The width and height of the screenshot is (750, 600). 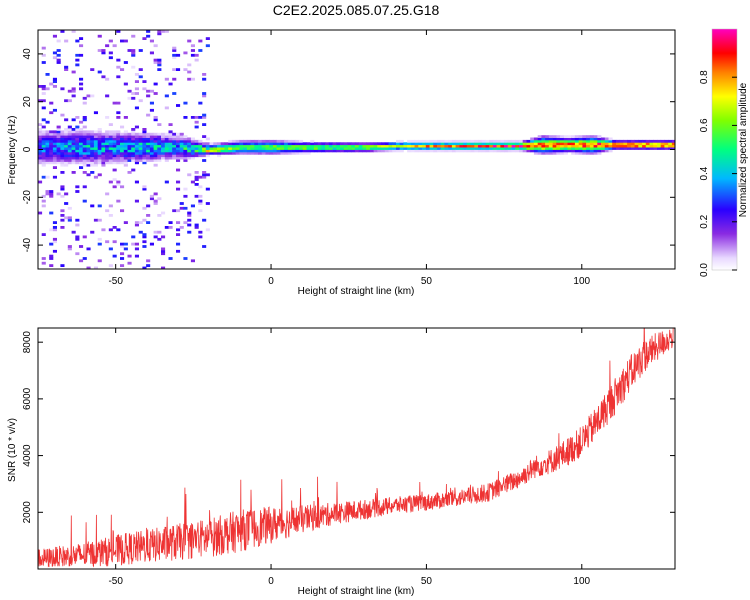 I want to click on x-tick-label: 0, so click(x=271, y=581).